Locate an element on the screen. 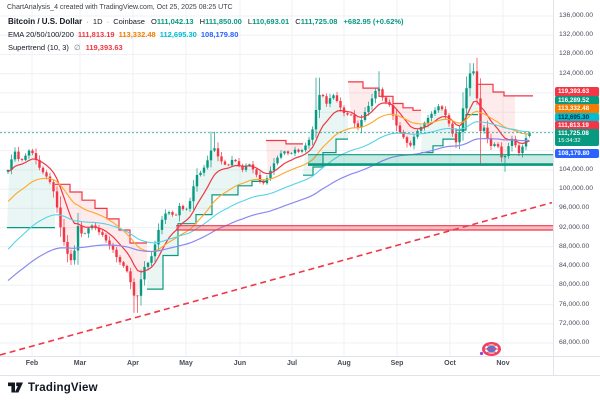 This screenshot has width=600, height=406. sticker-icon is located at coordinates (490, 352).